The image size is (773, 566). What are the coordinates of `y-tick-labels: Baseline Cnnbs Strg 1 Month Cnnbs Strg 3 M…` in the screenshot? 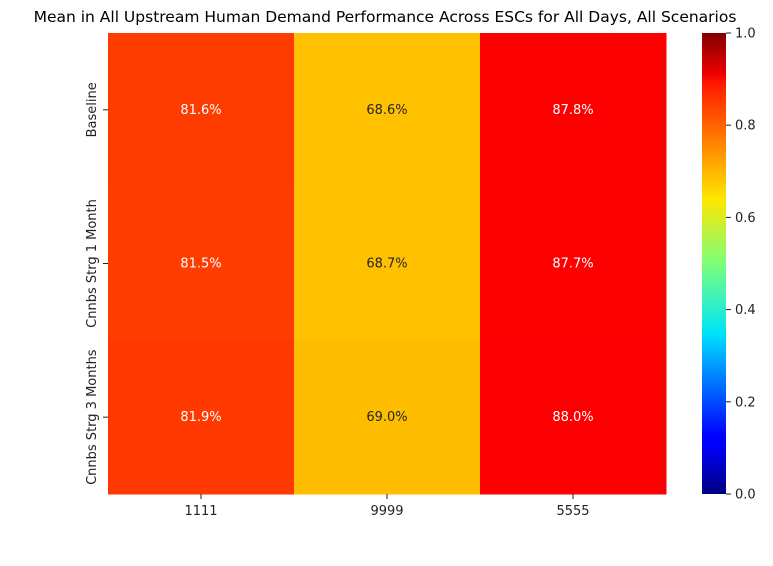 It's located at (96, 283).